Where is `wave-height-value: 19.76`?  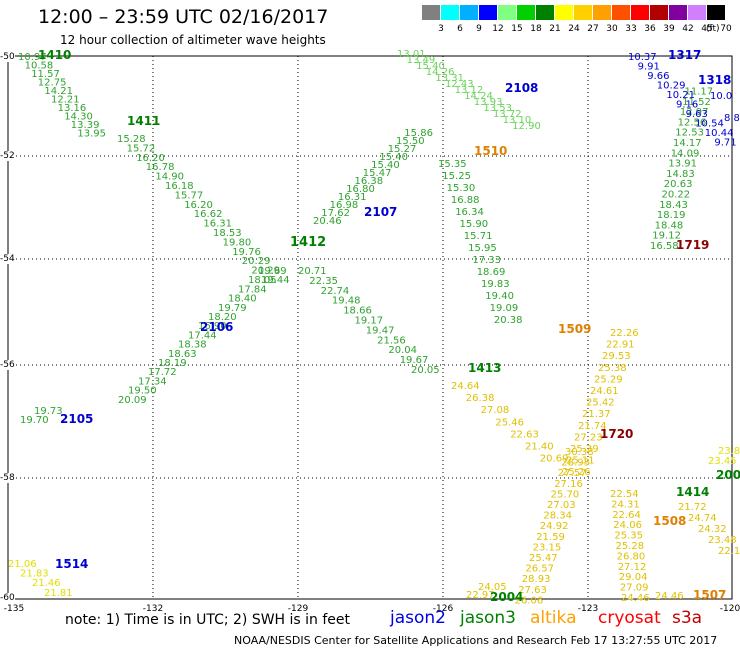
wave-height-value: 19.76 is located at coordinates (246, 252).